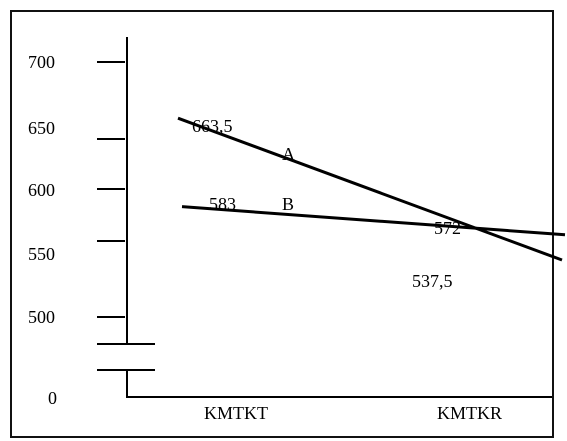 The image size is (567, 441). What do you see at coordinates (222, 204) in the screenshot?
I see `series-b-start-label: 583` at bounding box center [222, 204].